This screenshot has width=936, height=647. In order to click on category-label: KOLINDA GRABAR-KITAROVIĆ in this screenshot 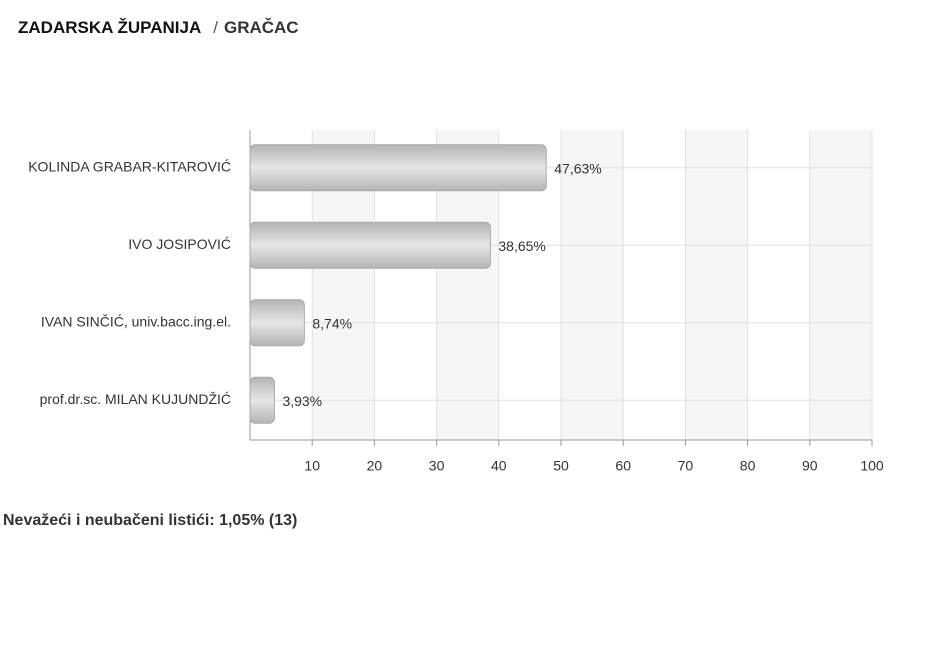, I will do `click(129, 166)`.